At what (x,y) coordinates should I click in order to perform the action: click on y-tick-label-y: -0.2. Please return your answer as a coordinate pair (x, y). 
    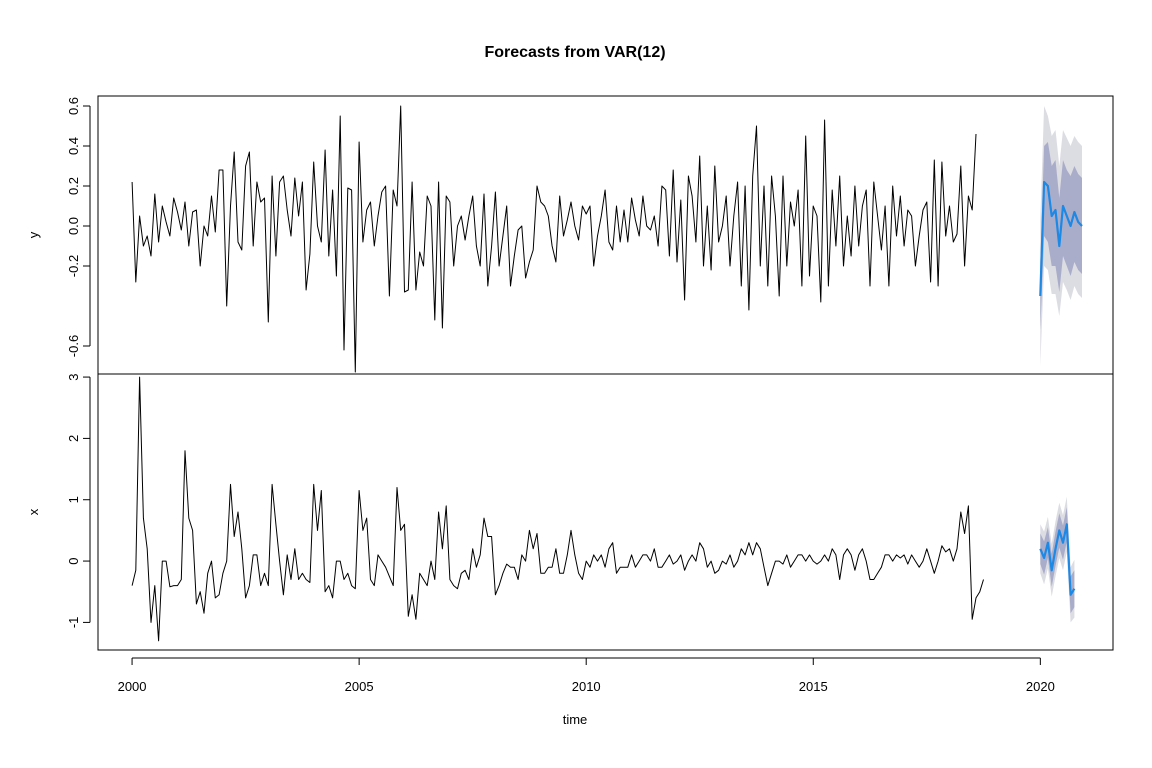
    Looking at the image, I should click on (73, 266).